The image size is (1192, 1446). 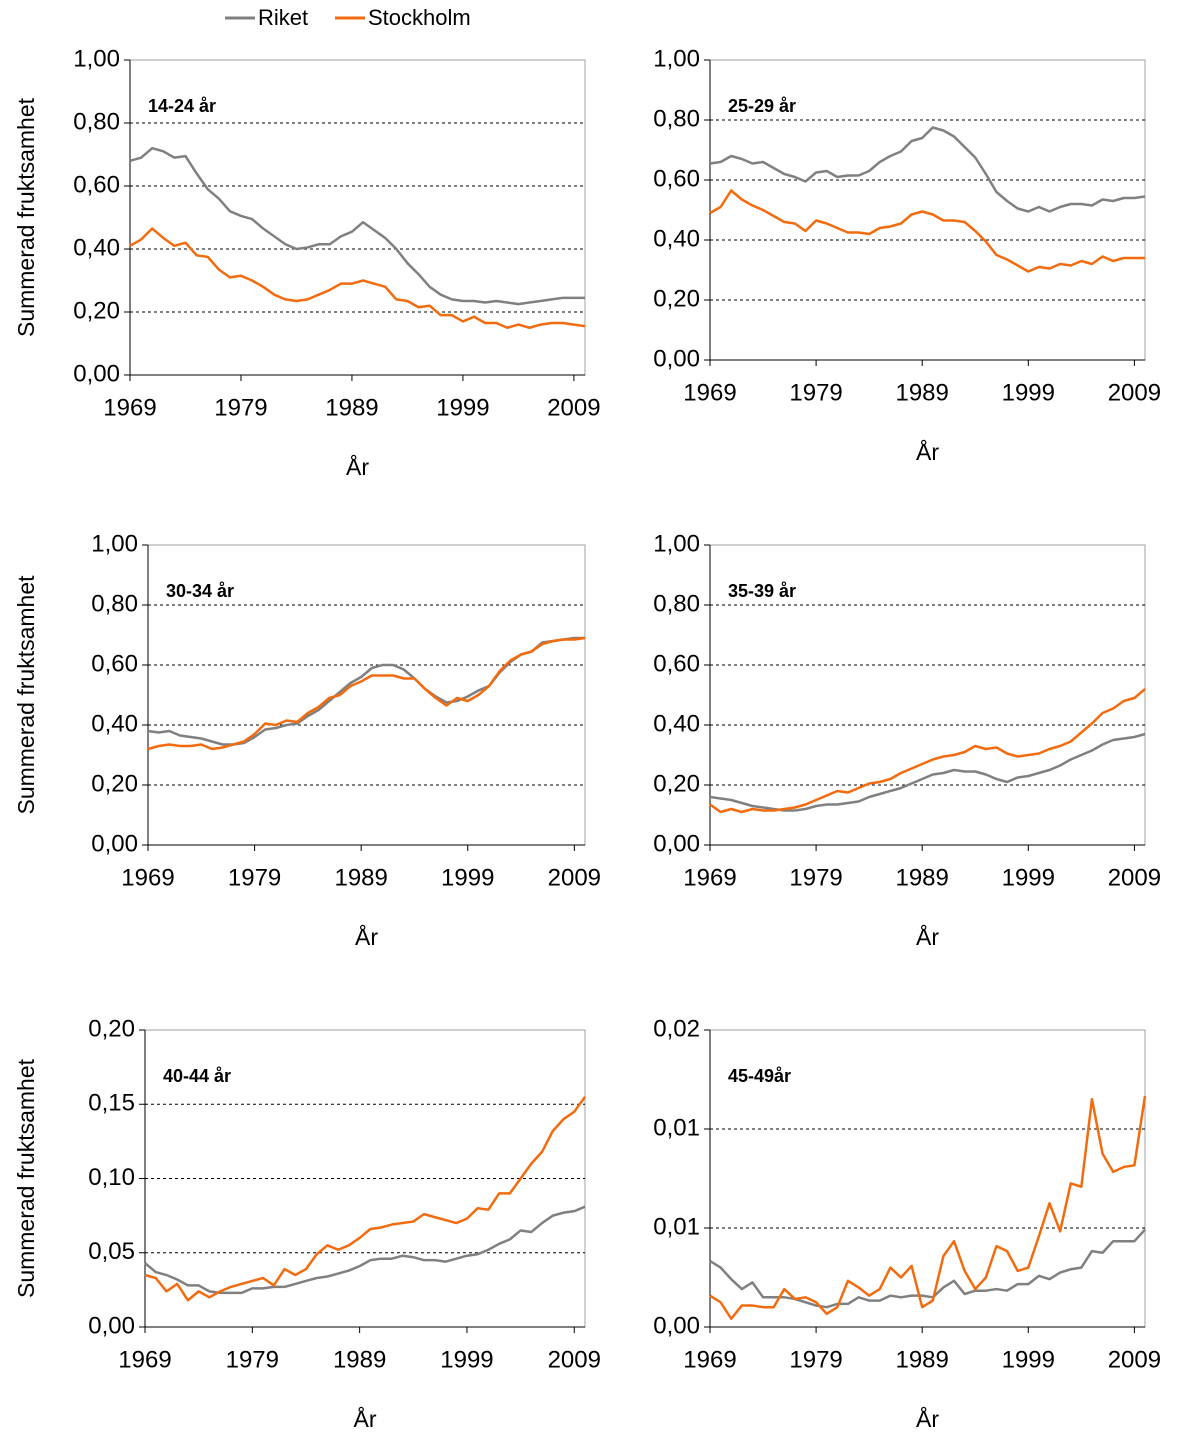 I want to click on legend-label: Riket, so click(x=283, y=17).